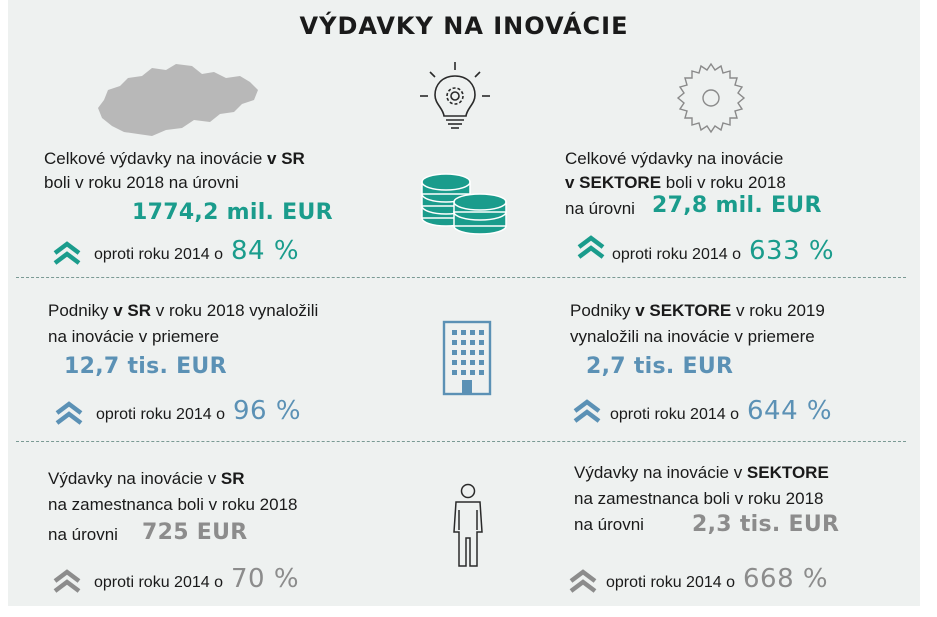 This screenshot has width=937, height=617. Describe the element at coordinates (141, 182) in the screenshot. I see `row1-left-line2: boli v roku 2018 na úrovni` at that location.